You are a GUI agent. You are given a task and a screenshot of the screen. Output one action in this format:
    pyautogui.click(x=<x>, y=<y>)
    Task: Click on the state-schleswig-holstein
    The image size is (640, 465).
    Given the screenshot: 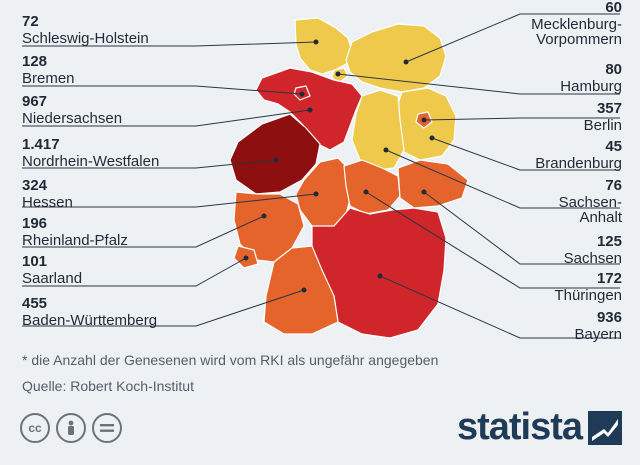 What is the action you would take?
    pyautogui.click(x=323, y=46)
    